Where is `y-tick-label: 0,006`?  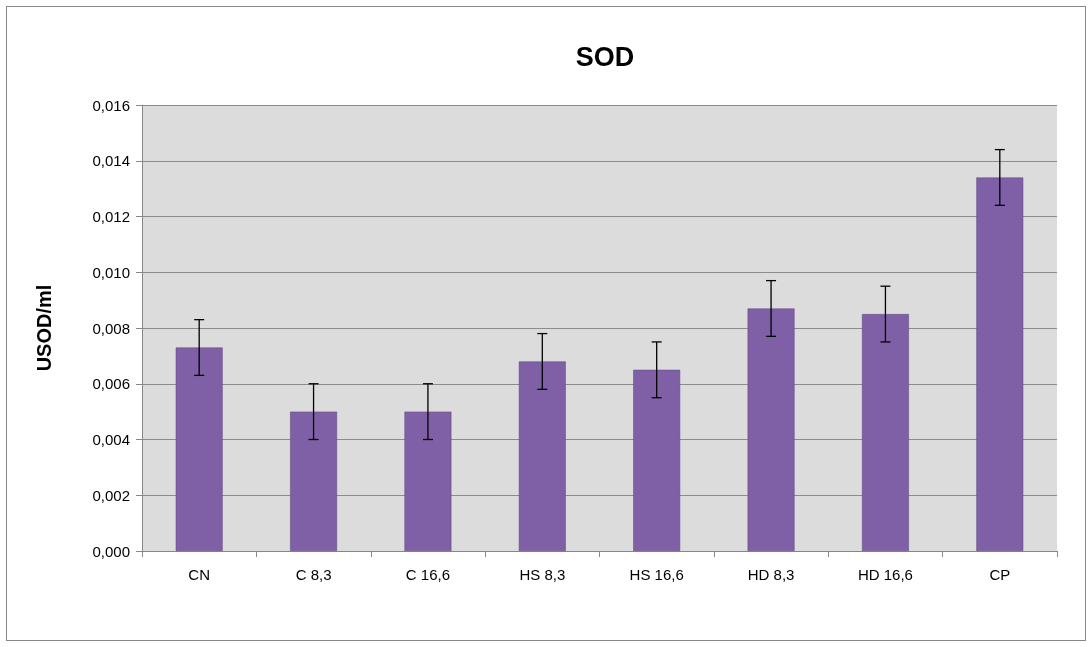 y-tick-label: 0,006 is located at coordinates (111, 384).